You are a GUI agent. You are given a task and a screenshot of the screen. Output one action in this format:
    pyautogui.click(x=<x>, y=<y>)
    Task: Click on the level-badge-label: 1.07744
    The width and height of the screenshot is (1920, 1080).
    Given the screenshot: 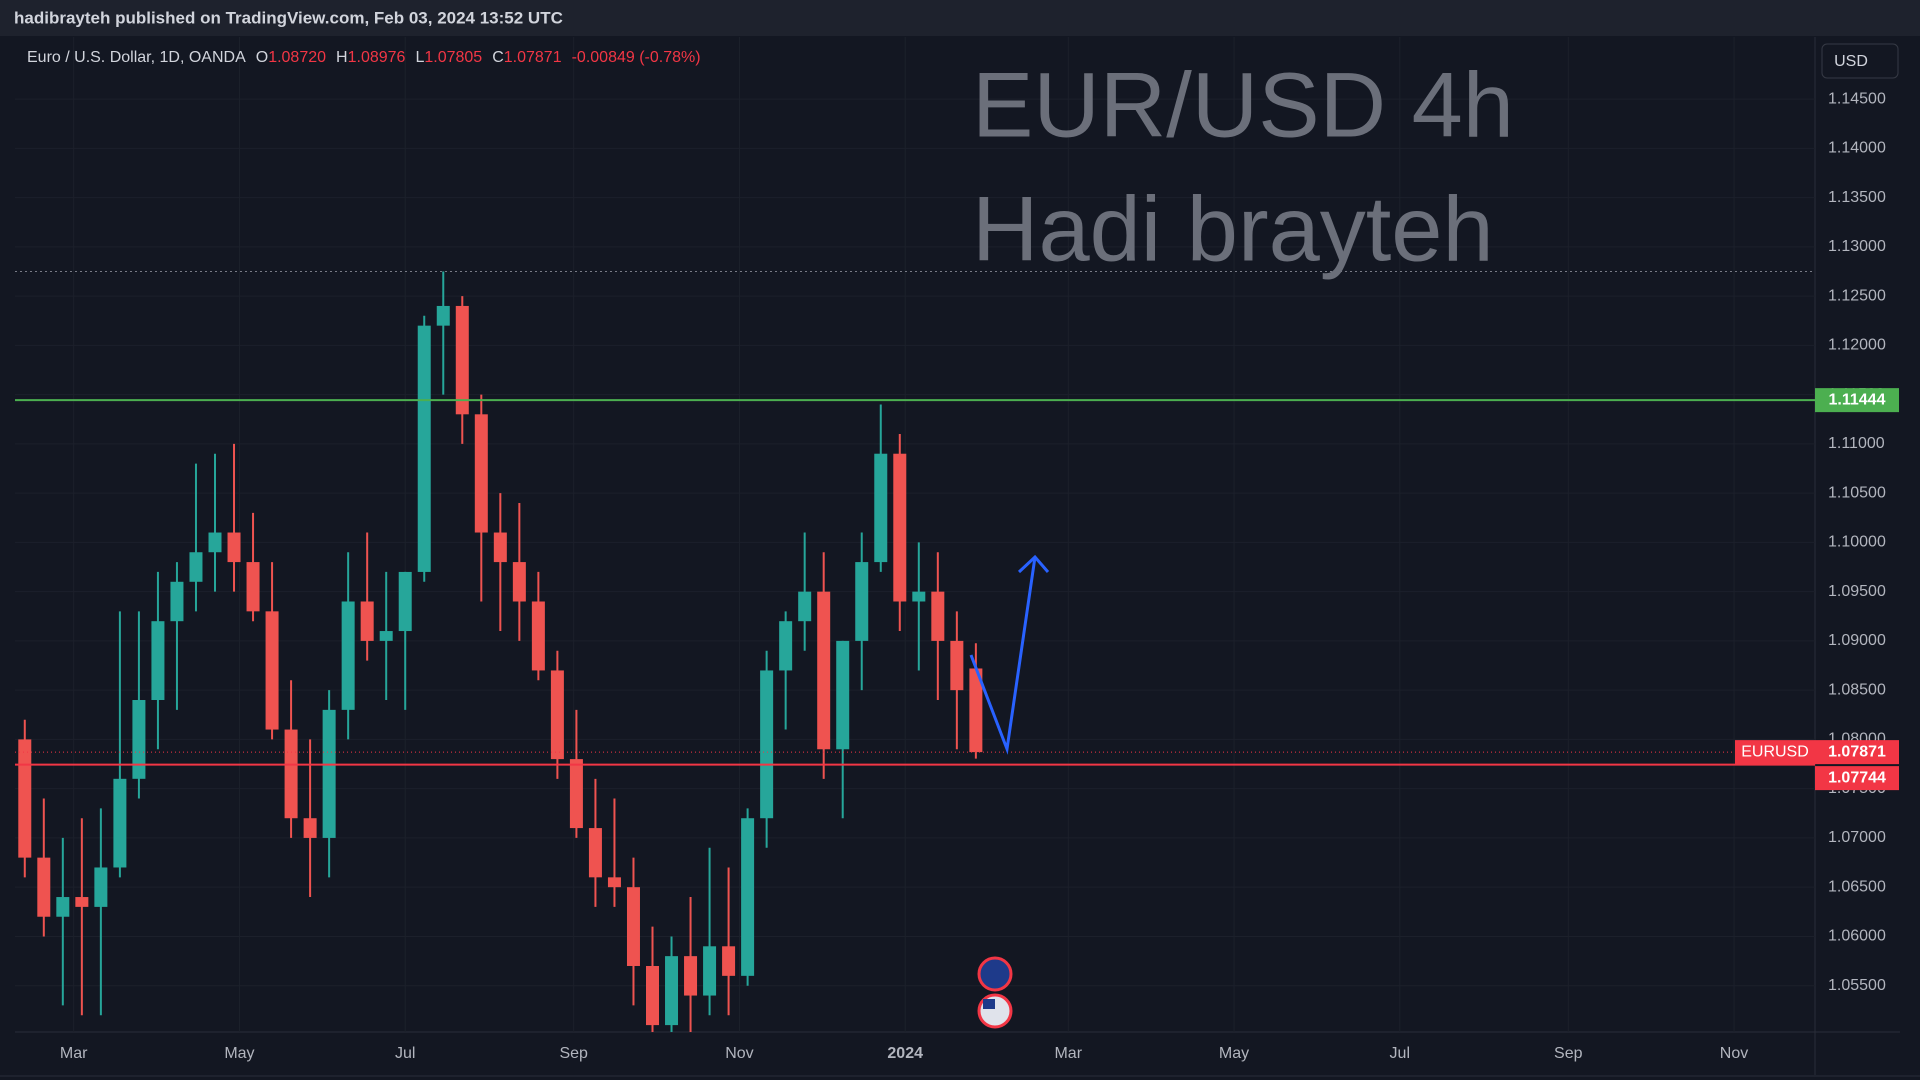 What is the action you would take?
    pyautogui.click(x=1857, y=777)
    